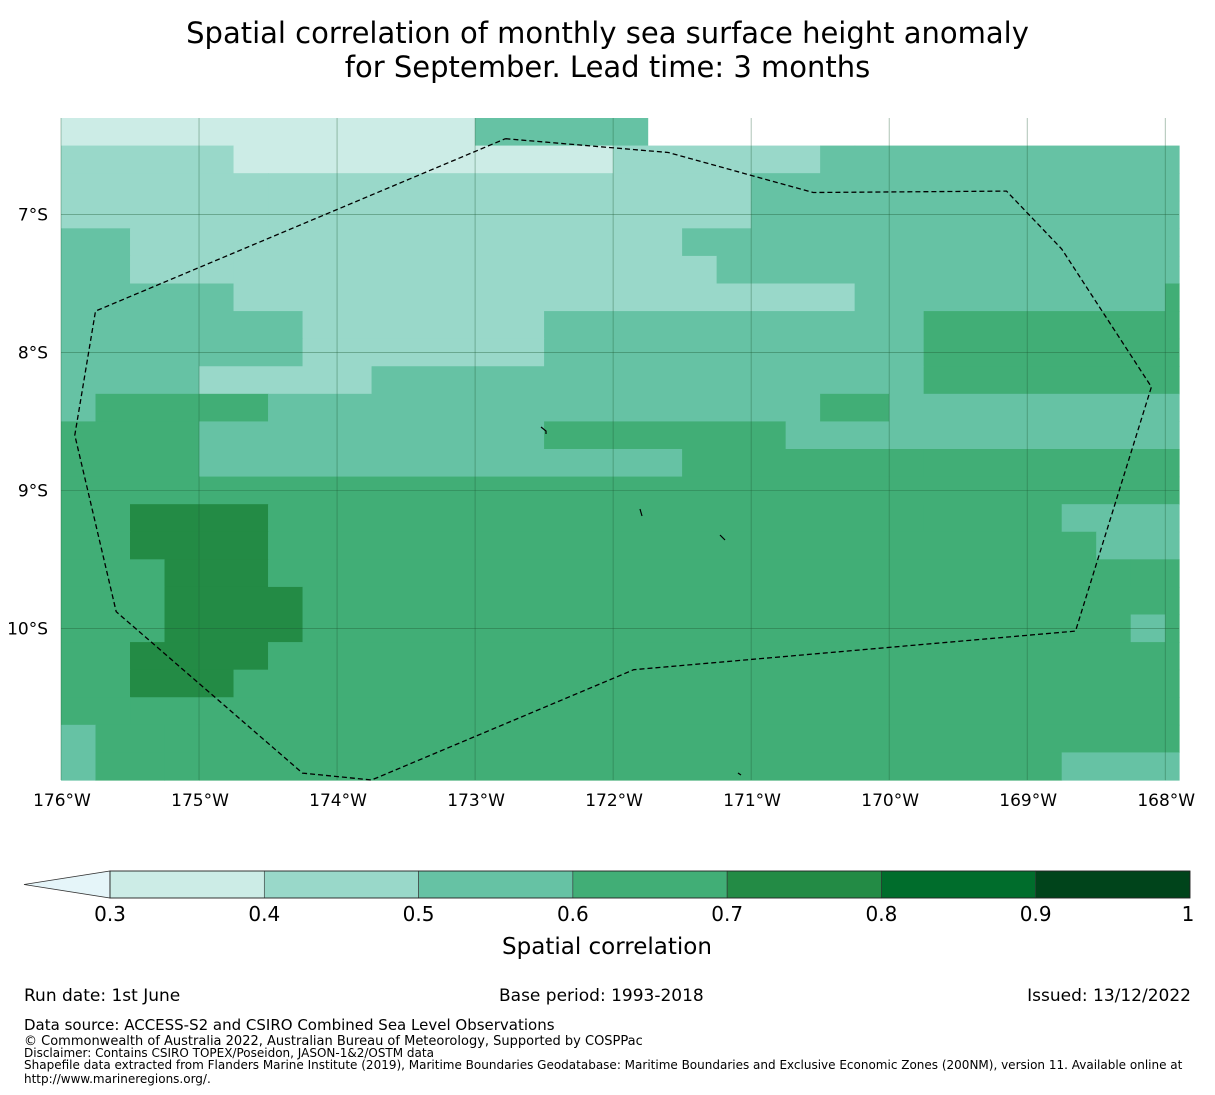 The image size is (1215, 1095). I want to click on latitude-tick-label: 7°S, so click(33, 216).